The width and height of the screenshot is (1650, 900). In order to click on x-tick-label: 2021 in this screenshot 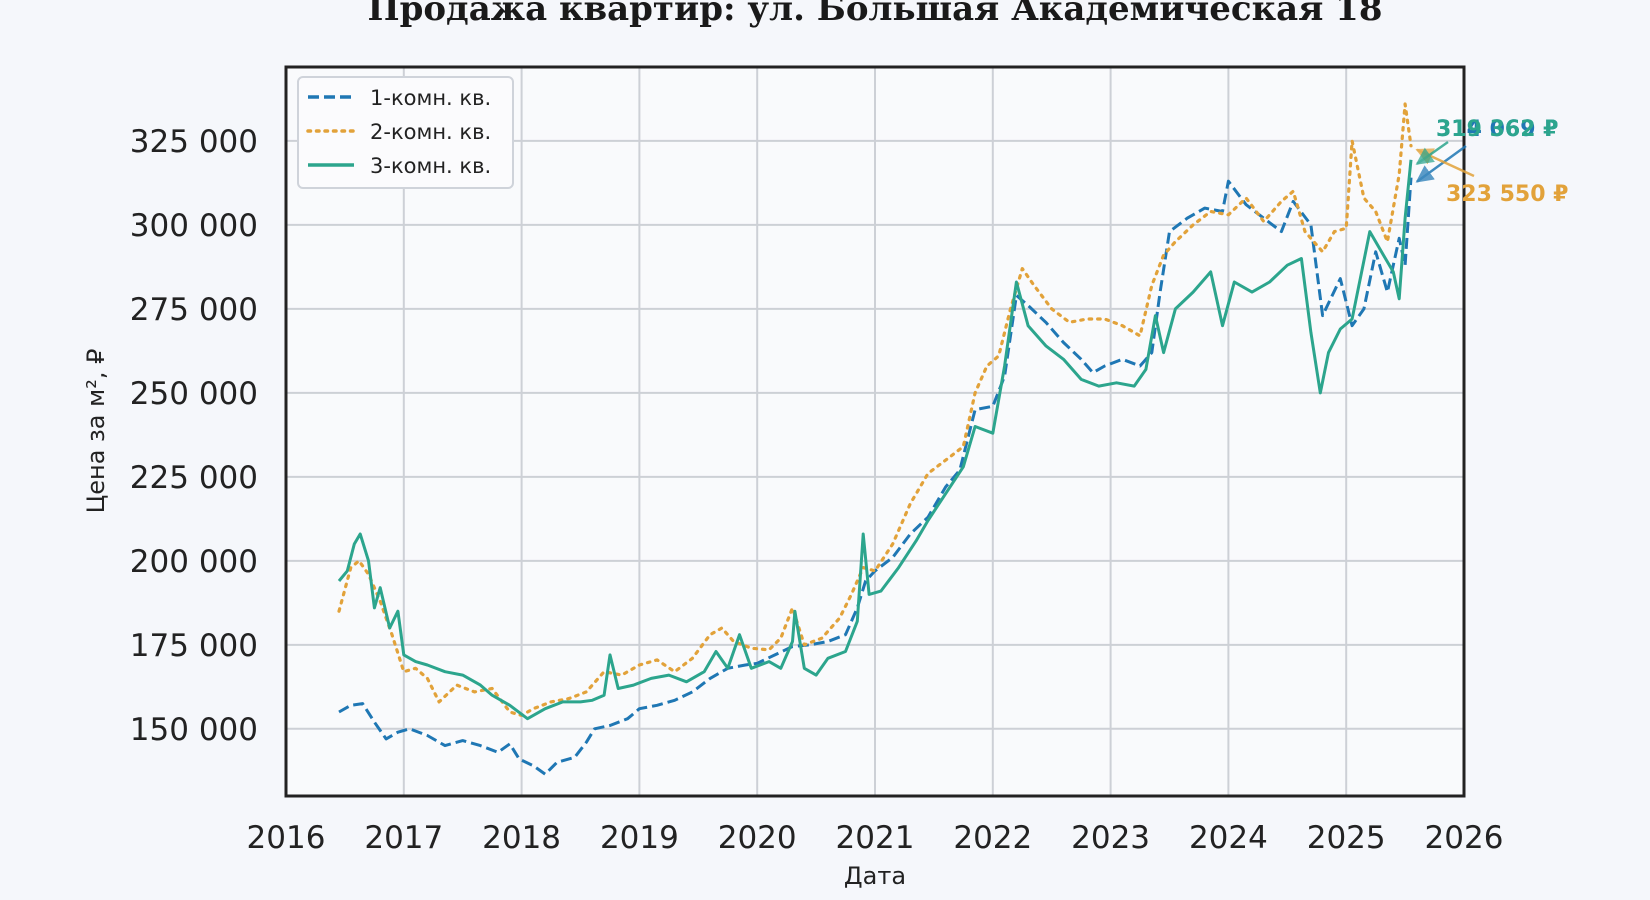, I will do `click(875, 838)`.